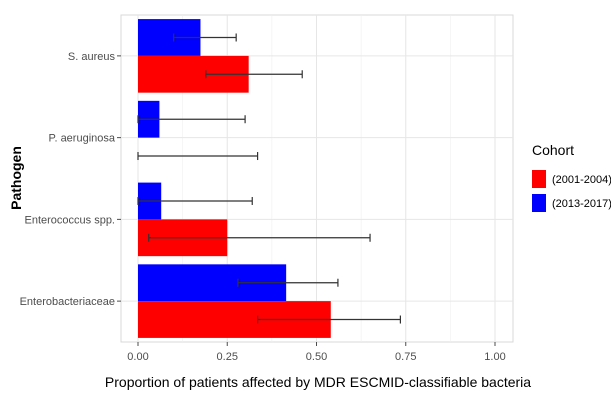 The image size is (611, 394). I want to click on legend: Cohort (2001-2004) (2013-2017), so click(571, 177).